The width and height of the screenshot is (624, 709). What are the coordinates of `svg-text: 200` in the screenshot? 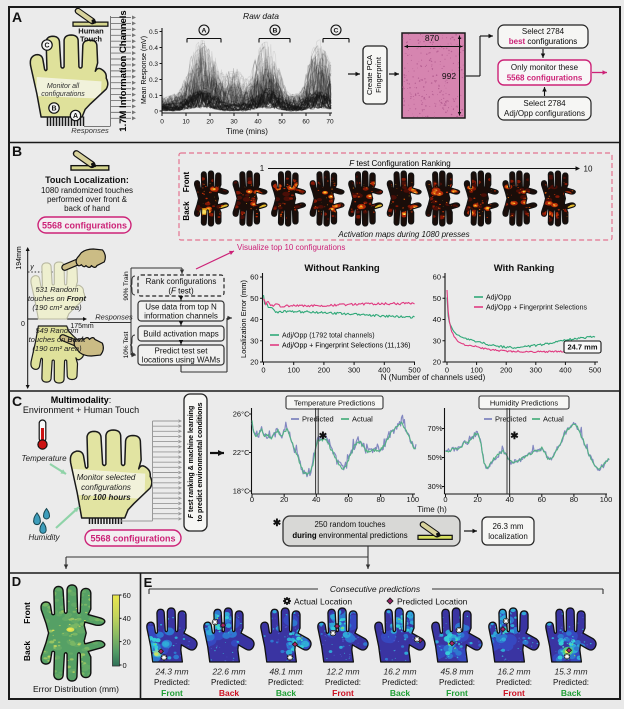 It's located at (324, 370).